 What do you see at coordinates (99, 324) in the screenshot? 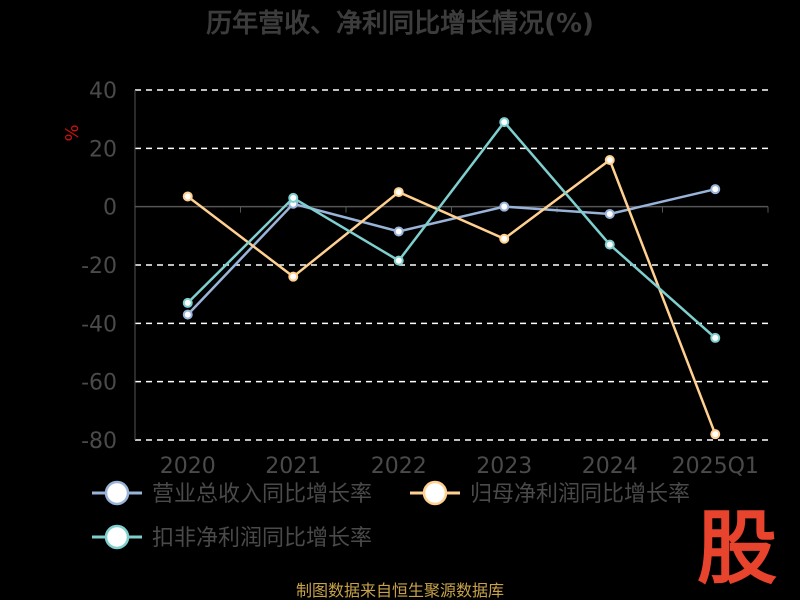
I see `y-tick-label: -40` at bounding box center [99, 324].